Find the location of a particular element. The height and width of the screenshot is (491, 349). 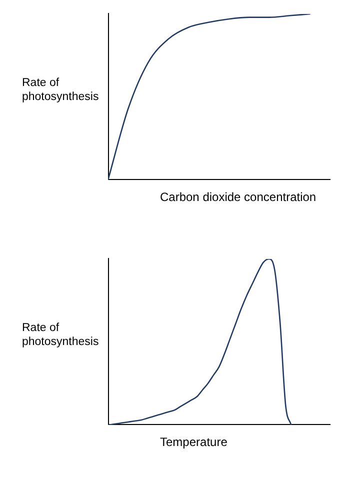

x-axis-title: Temperature is located at coordinates (194, 442).